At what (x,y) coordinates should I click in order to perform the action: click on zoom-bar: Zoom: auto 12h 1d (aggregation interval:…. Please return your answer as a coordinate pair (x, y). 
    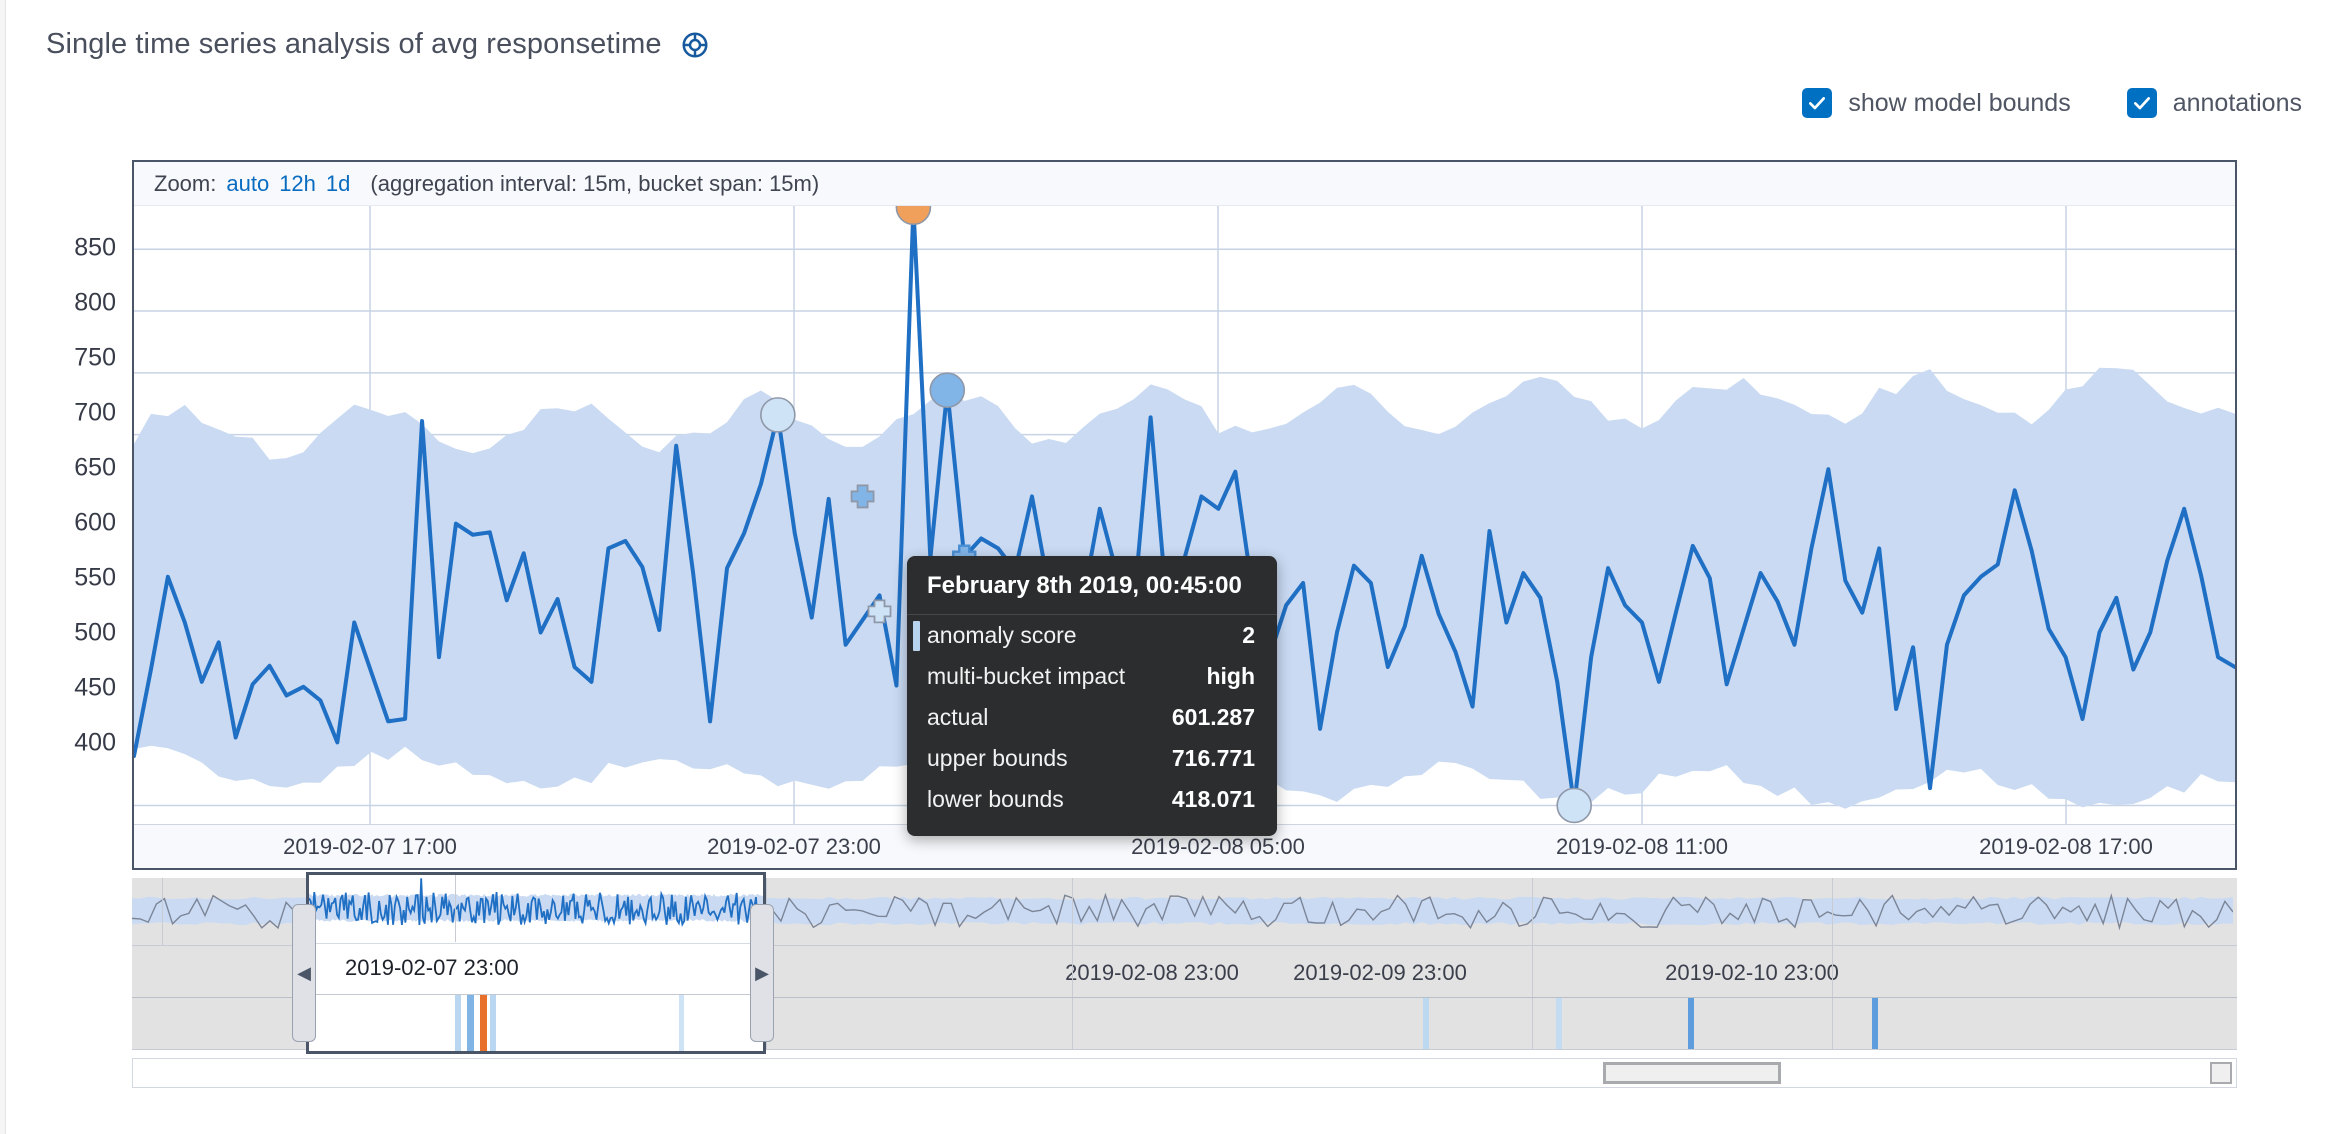
    Looking at the image, I should click on (1184, 184).